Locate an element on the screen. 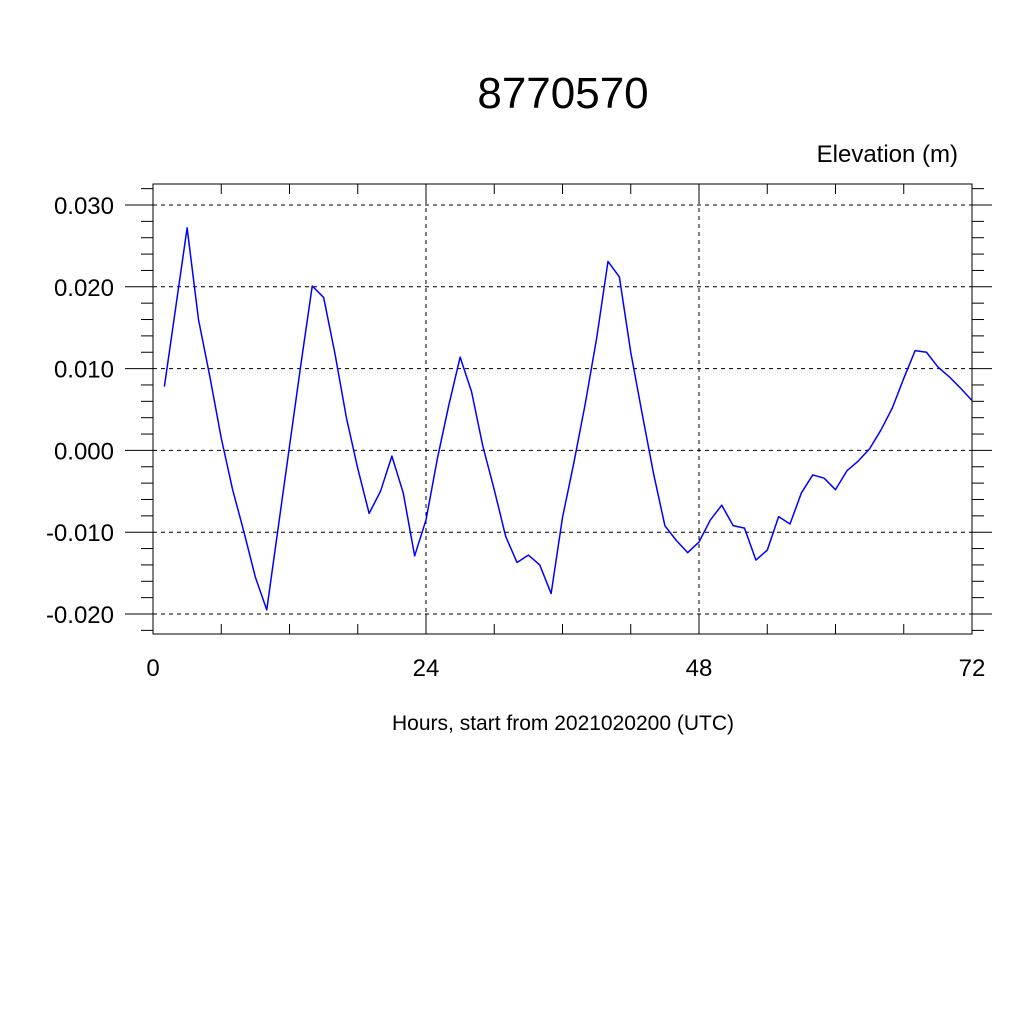 Image resolution: width=1024 pixels, height=1024 pixels. y-tick-label: -0.020 is located at coordinates (80, 615).